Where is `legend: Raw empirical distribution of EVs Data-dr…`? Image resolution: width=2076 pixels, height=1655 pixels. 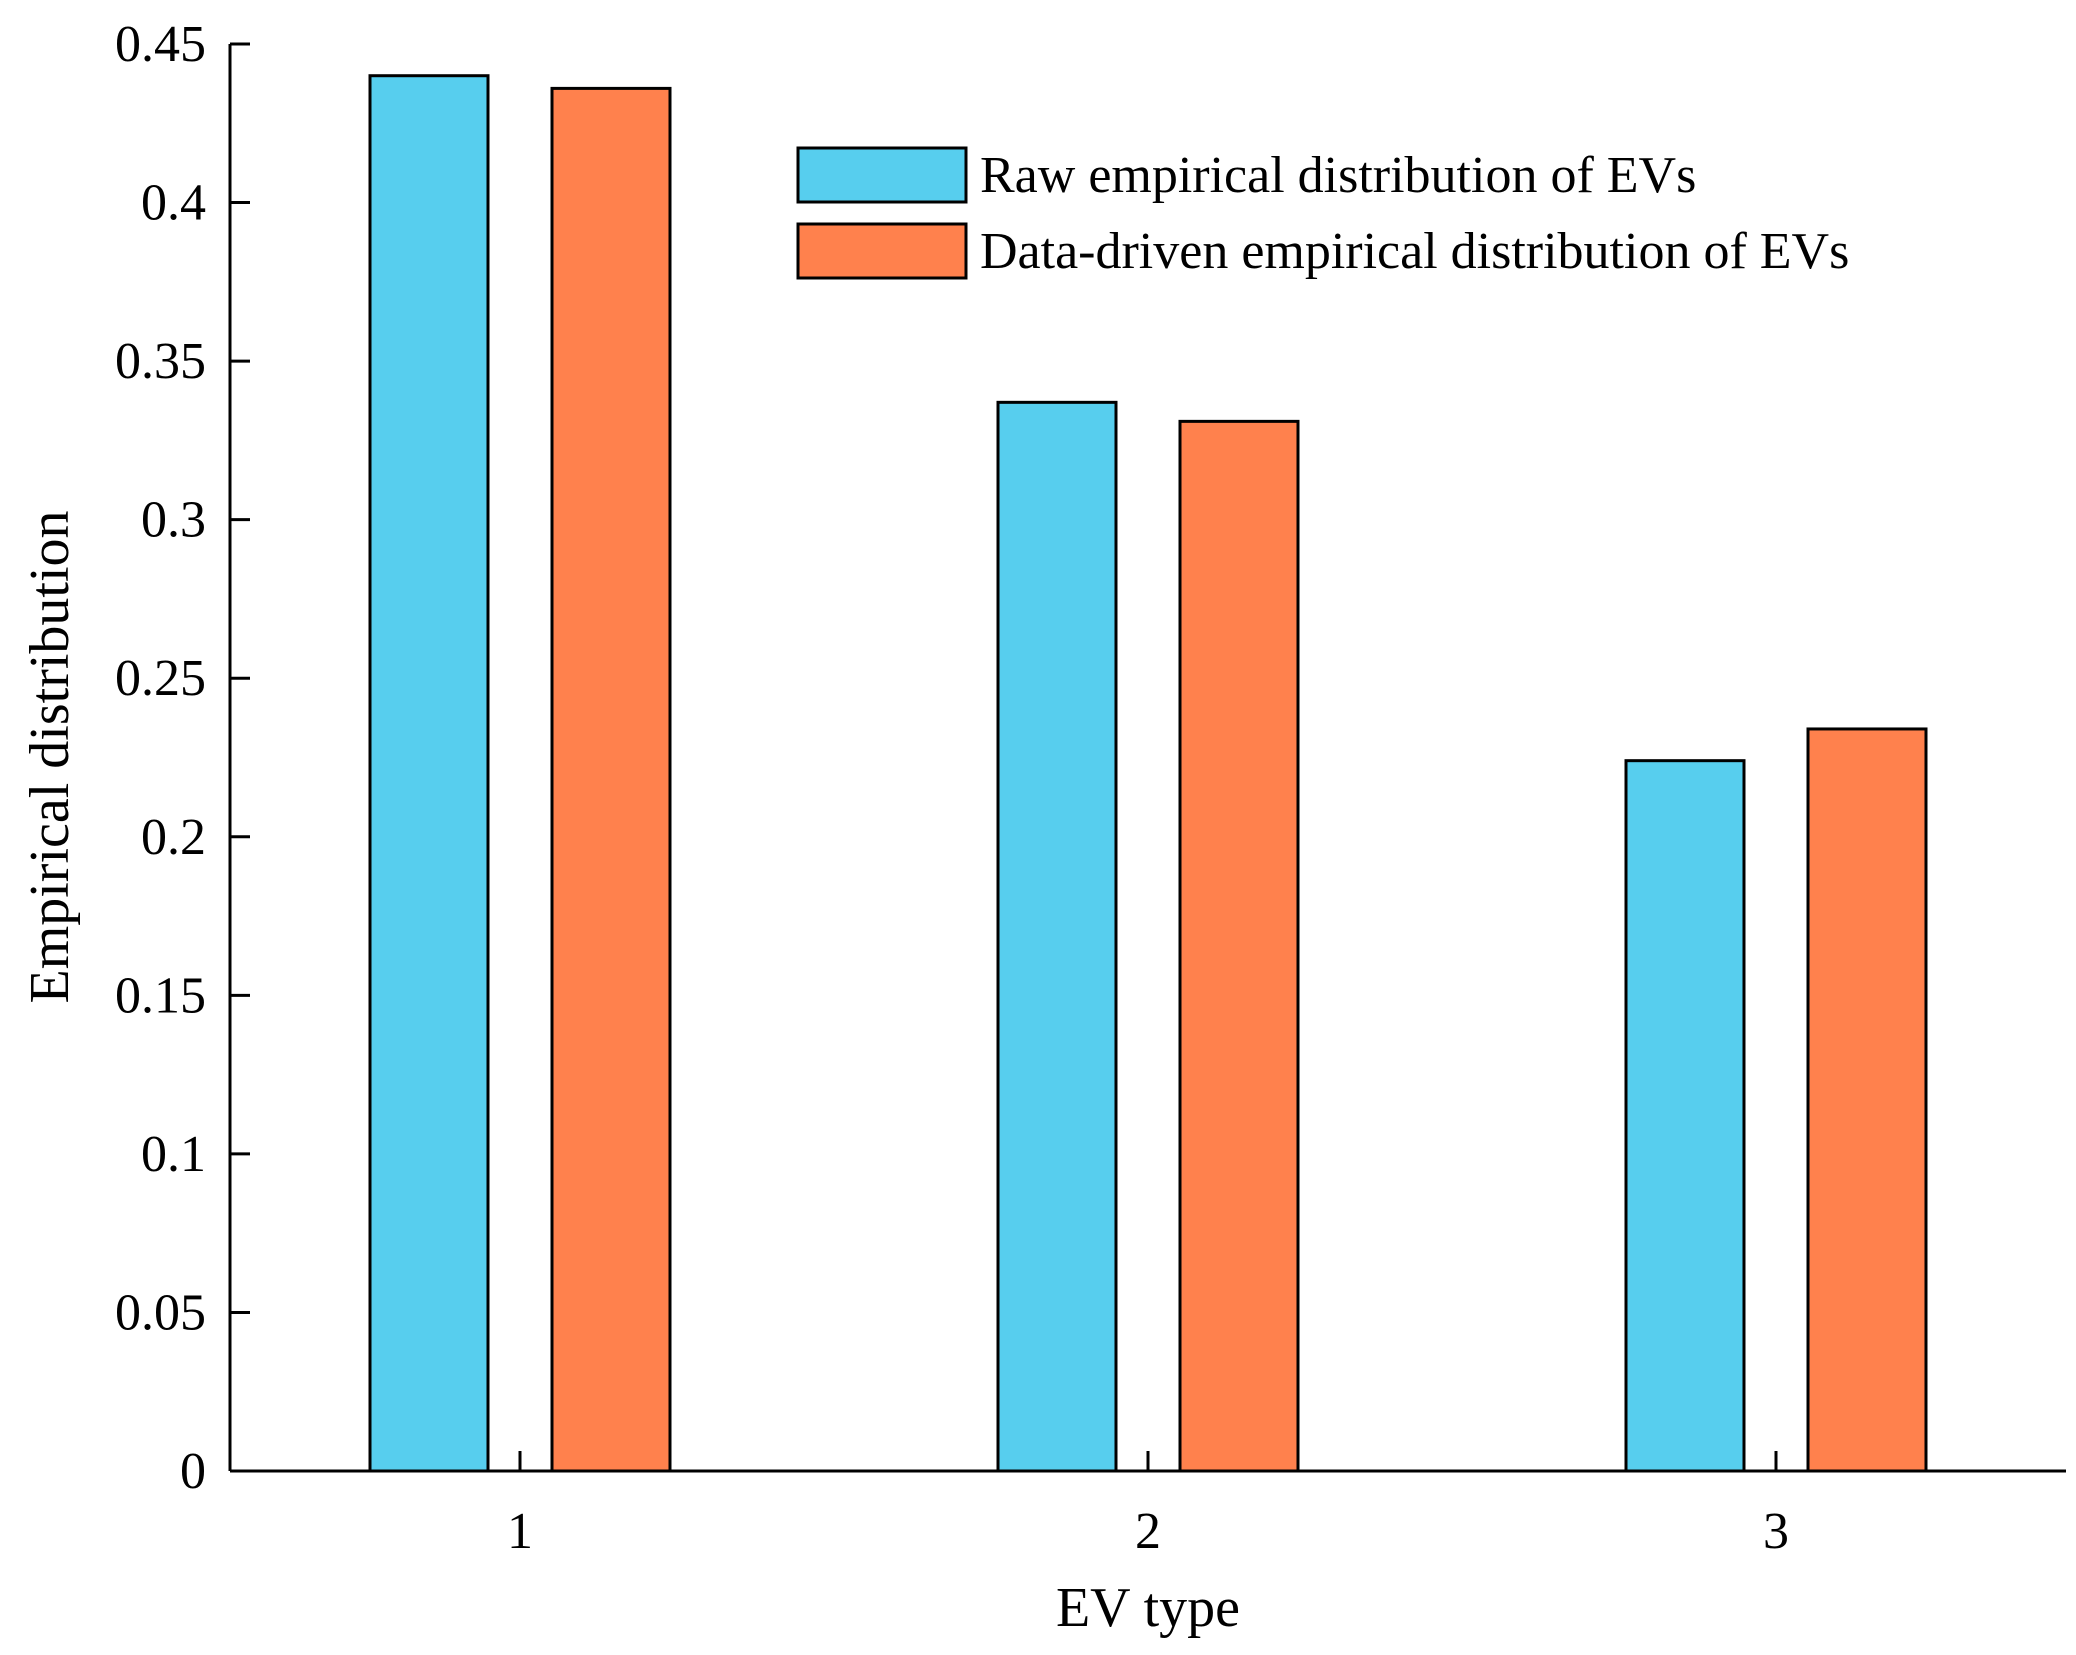
legend: Raw empirical distribution of EVs Data-dr… is located at coordinates (1322, 213).